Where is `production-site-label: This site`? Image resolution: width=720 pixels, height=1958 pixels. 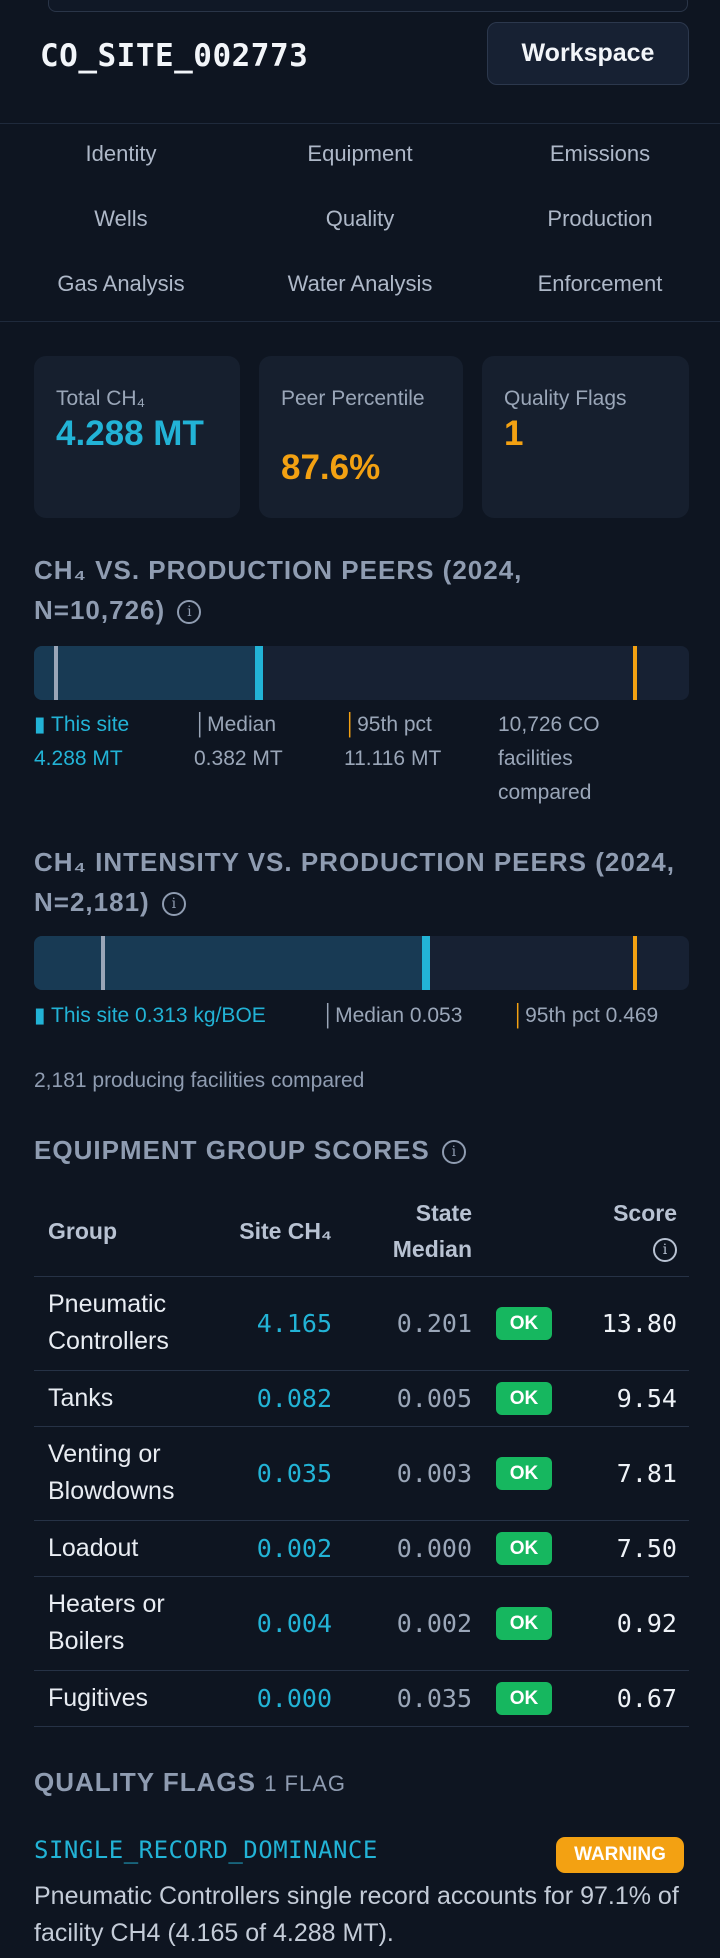
production-site-label: This site is located at coordinates (90, 724).